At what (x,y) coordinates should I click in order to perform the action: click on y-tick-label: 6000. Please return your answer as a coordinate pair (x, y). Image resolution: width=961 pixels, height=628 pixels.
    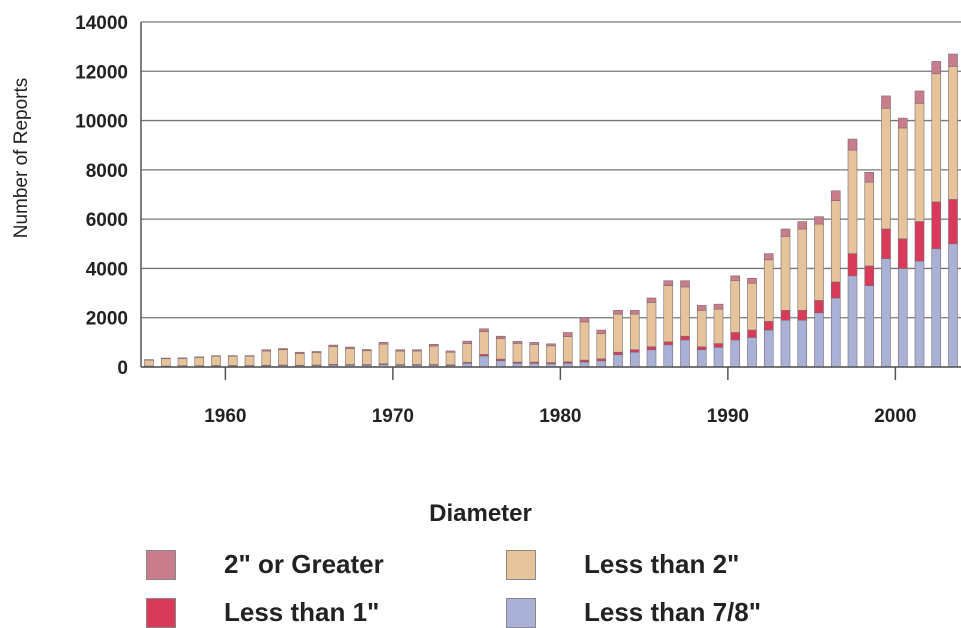
    Looking at the image, I should click on (107, 220).